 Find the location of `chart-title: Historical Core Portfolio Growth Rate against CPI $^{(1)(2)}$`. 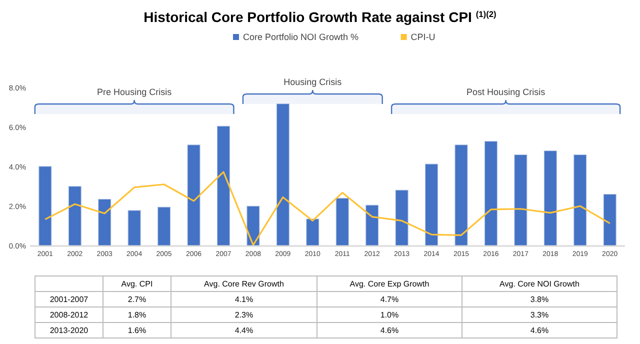

chart-title: Historical Core Portfolio Growth Rate against CPI $^{(1)(2)}$ is located at coordinates (320, 17).